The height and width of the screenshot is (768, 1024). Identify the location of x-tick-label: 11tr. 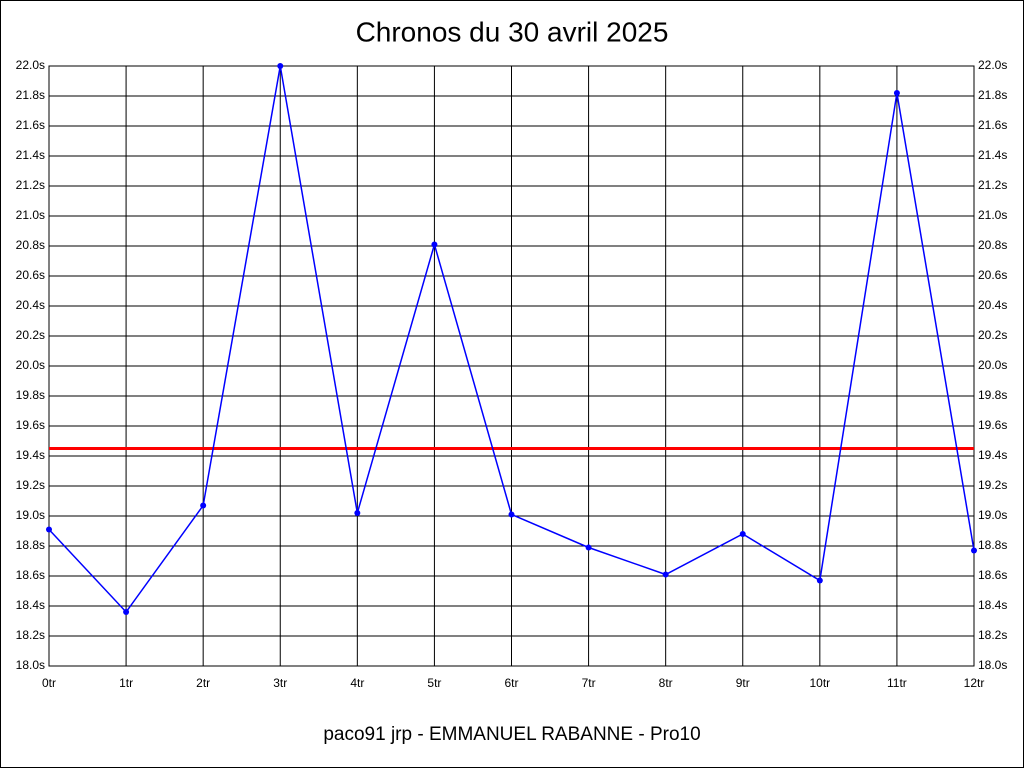
(897, 683).